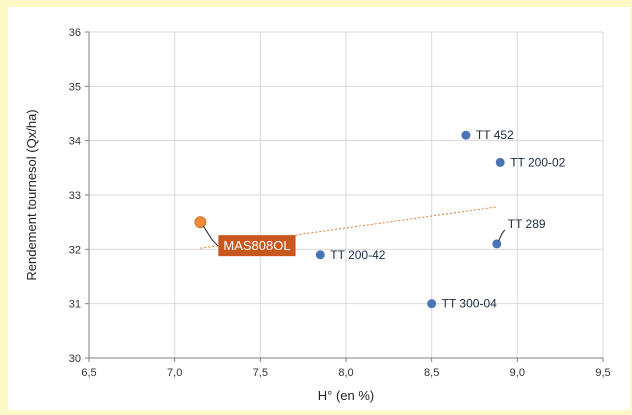 This screenshot has width=632, height=415. Describe the element at coordinates (75, 250) in the screenshot. I see `y-tick-label: 32` at that location.